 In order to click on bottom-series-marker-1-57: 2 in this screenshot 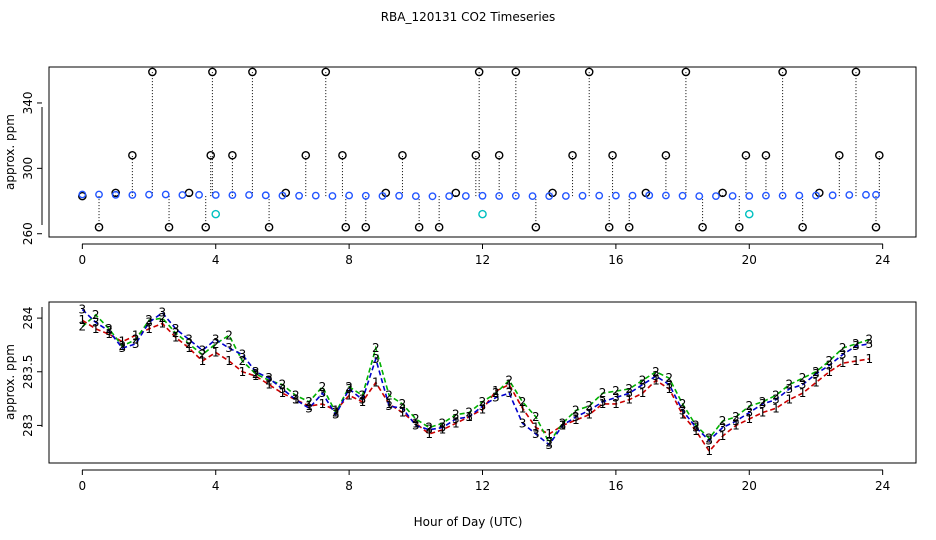, I will do `click(843, 348)`.